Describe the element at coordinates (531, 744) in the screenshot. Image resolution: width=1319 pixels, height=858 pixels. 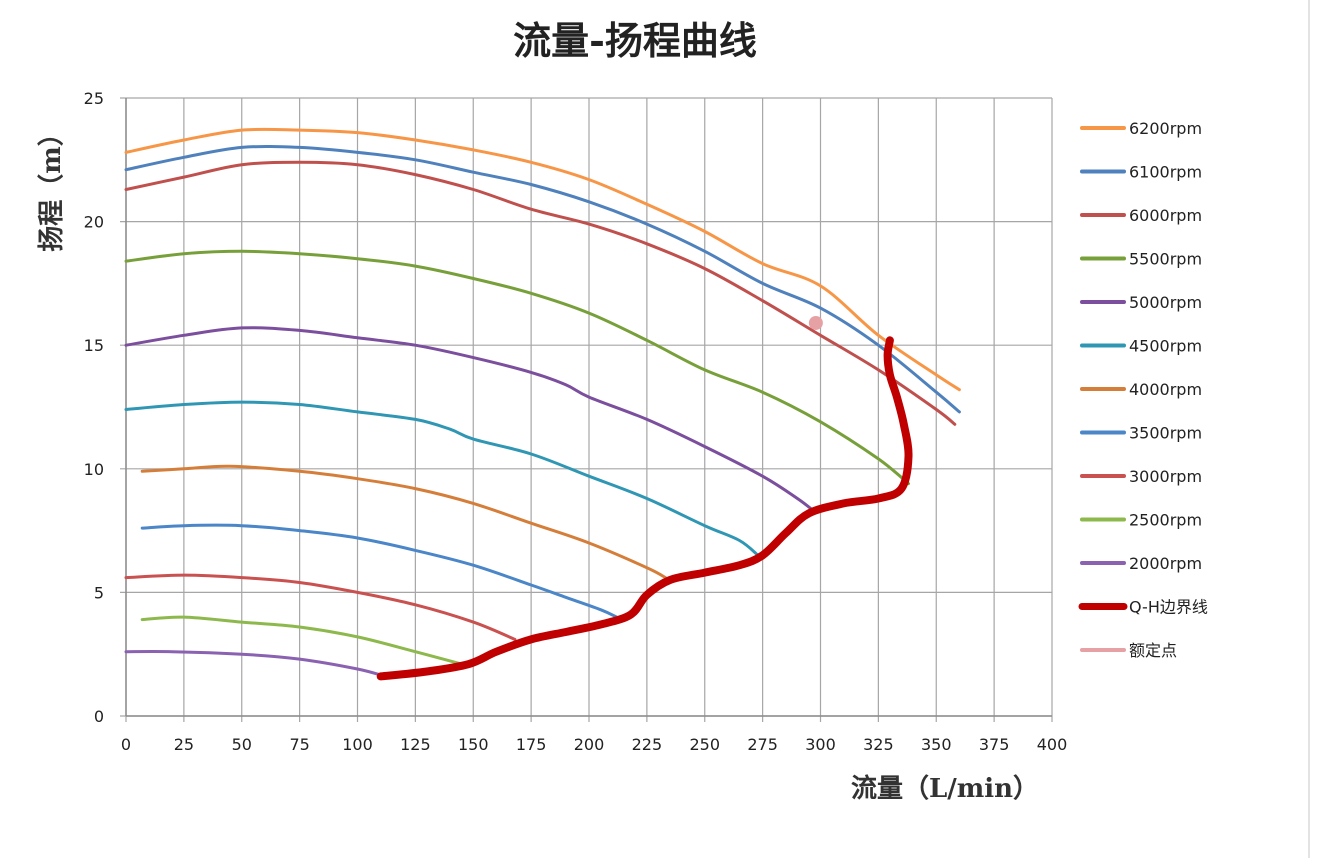
I see `x-tick-label: 175` at that location.